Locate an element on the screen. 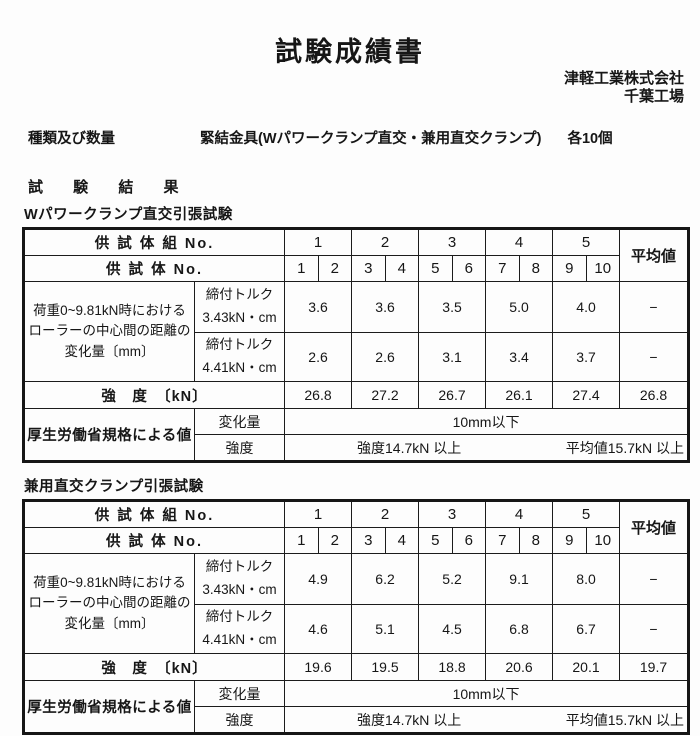  company-name: 津軽工業株式会社 is located at coordinates (623, 78).